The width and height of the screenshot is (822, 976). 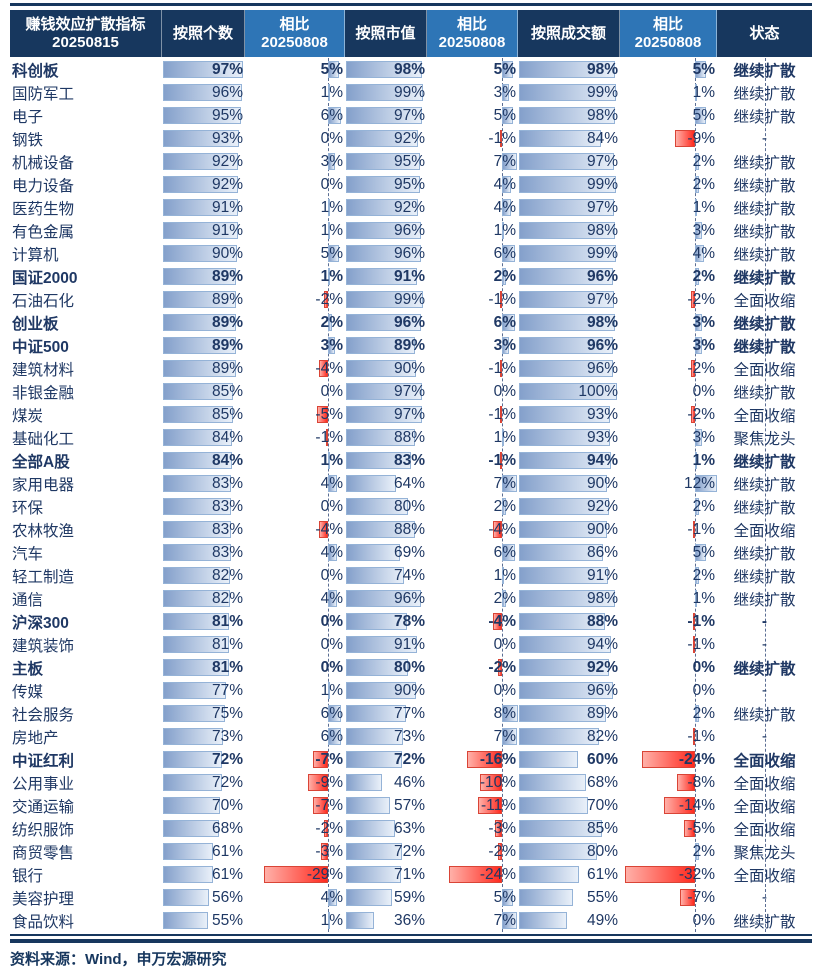 I want to click on row-label: 基础化工, so click(x=43, y=439).